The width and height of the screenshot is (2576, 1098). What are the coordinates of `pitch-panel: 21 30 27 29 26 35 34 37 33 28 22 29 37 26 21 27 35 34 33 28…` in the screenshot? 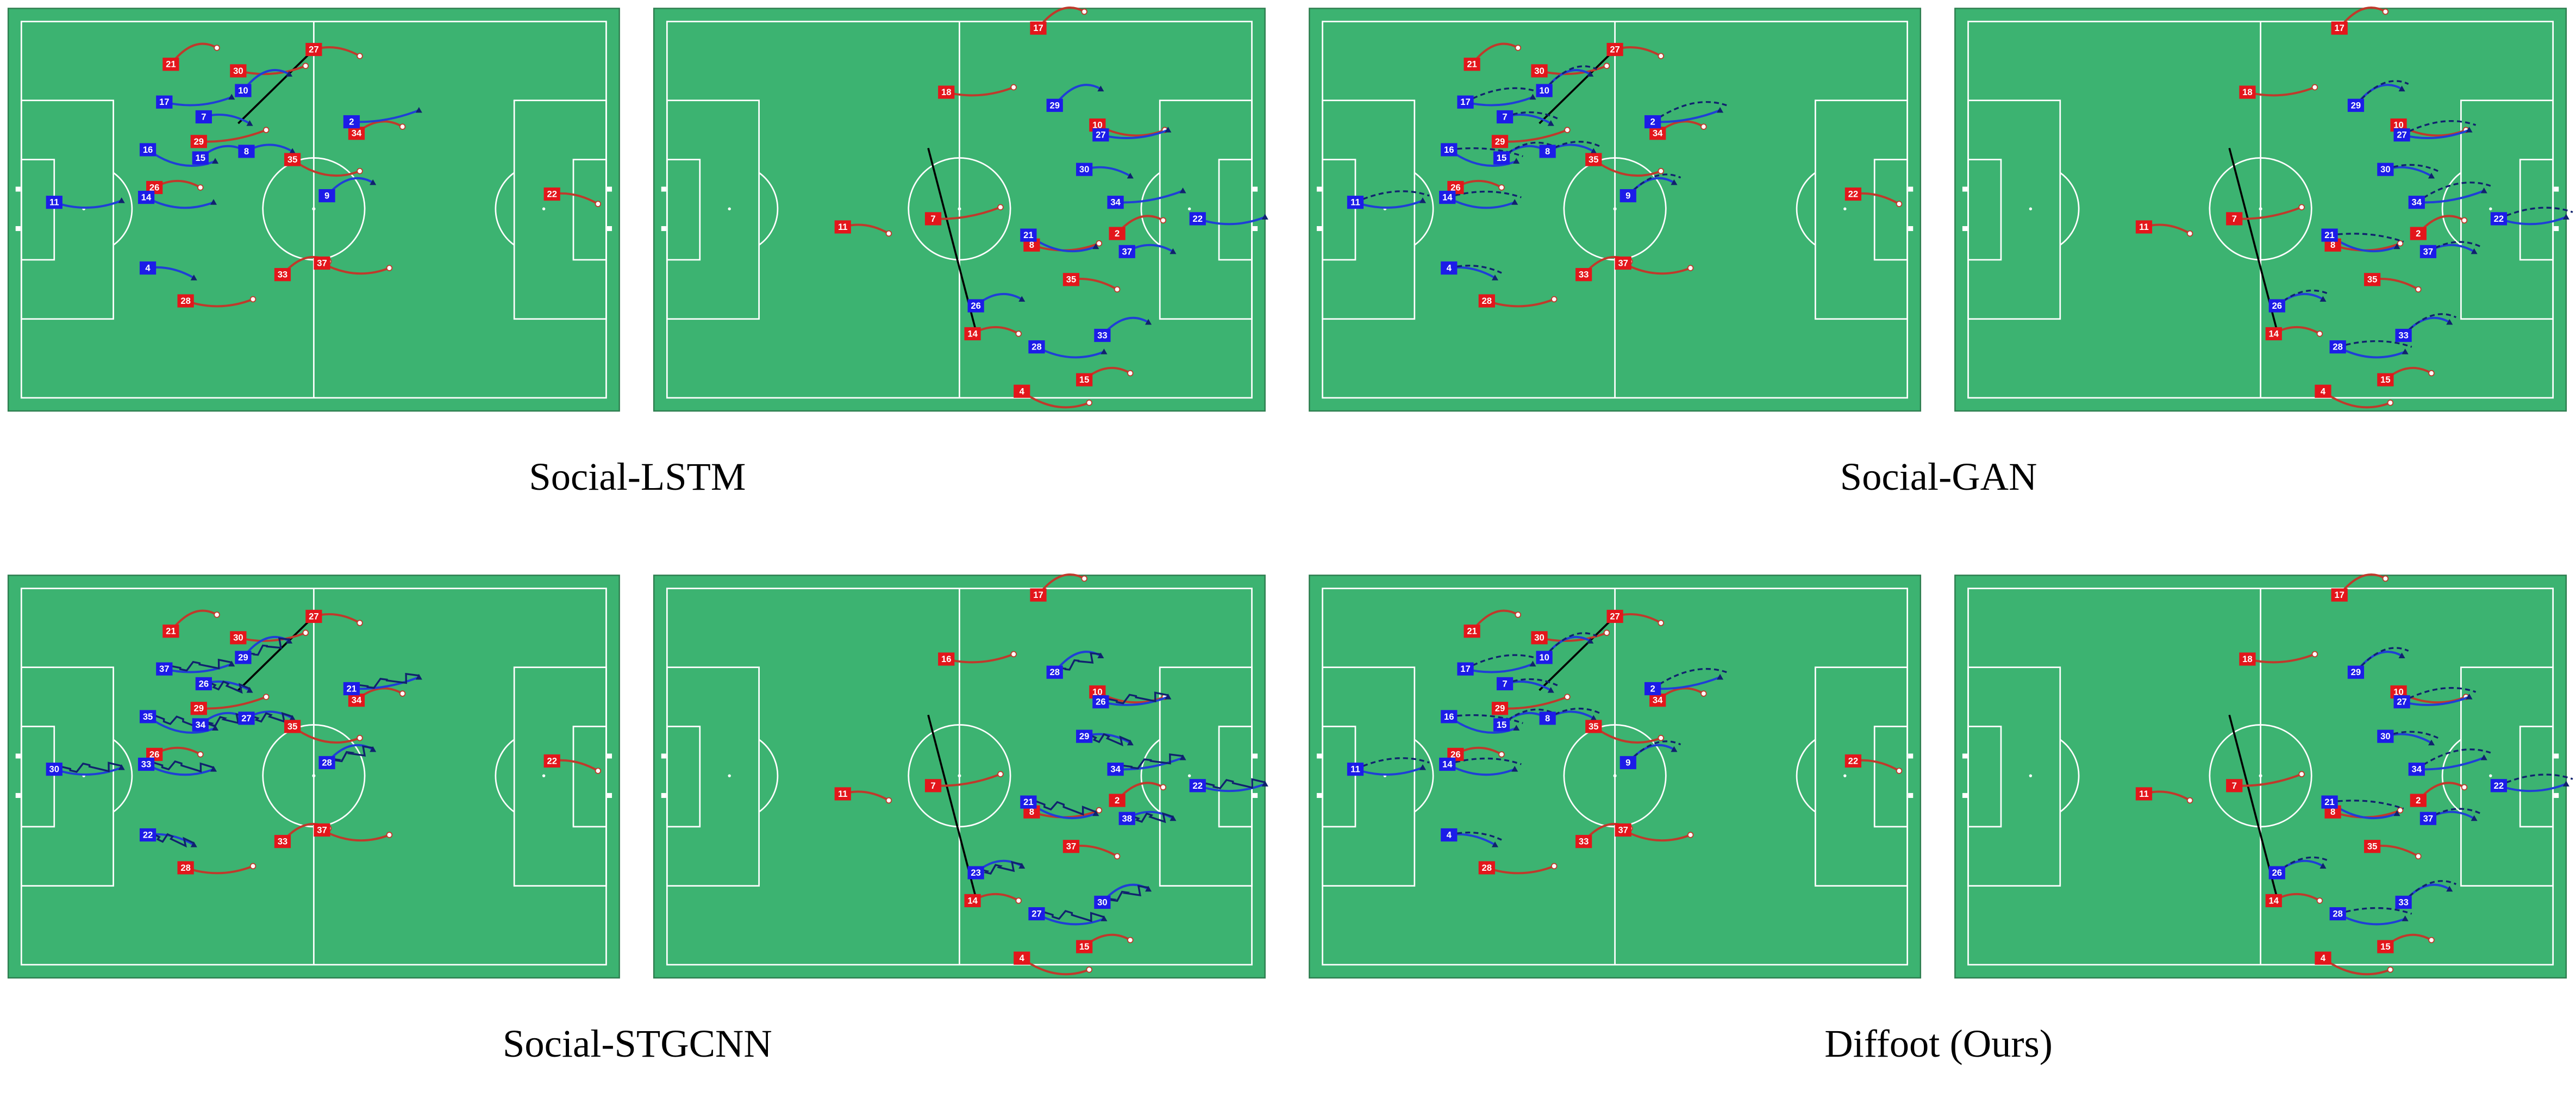 It's located at (313, 777).